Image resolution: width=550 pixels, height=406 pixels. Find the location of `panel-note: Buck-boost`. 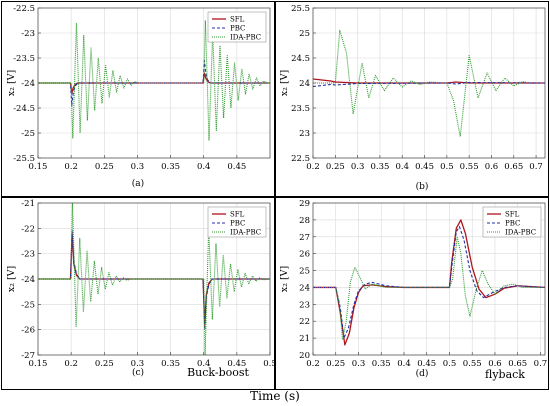

panel-note: Buck-boost is located at coordinates (218, 372).